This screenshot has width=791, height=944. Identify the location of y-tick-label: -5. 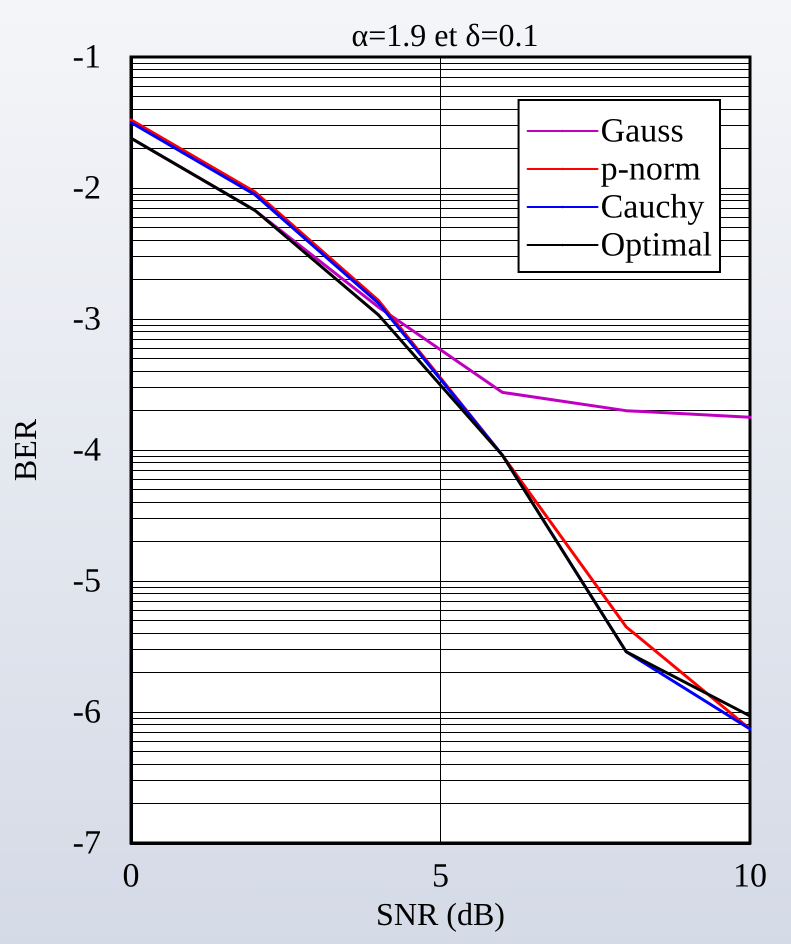
(86, 581).